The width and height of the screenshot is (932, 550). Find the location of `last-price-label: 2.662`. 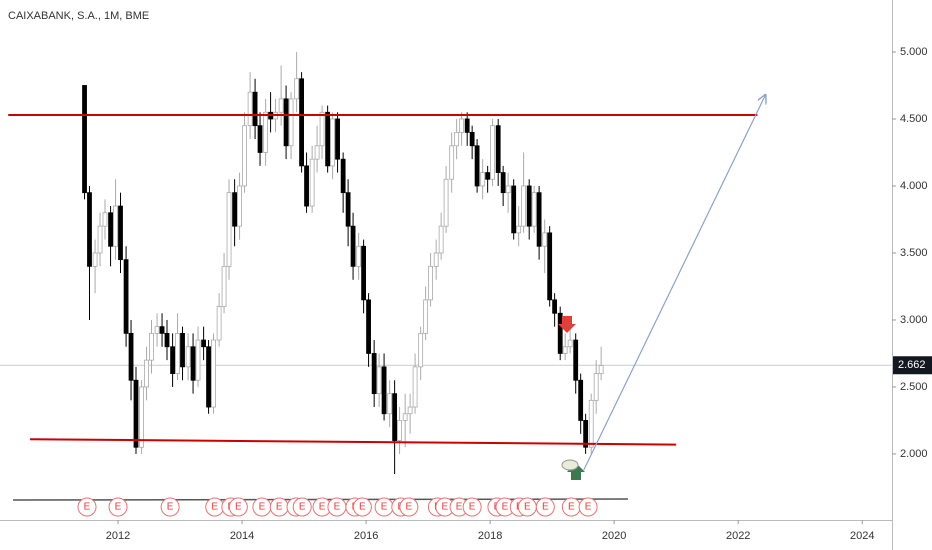

last-price-label: 2.662 is located at coordinates (912, 365).